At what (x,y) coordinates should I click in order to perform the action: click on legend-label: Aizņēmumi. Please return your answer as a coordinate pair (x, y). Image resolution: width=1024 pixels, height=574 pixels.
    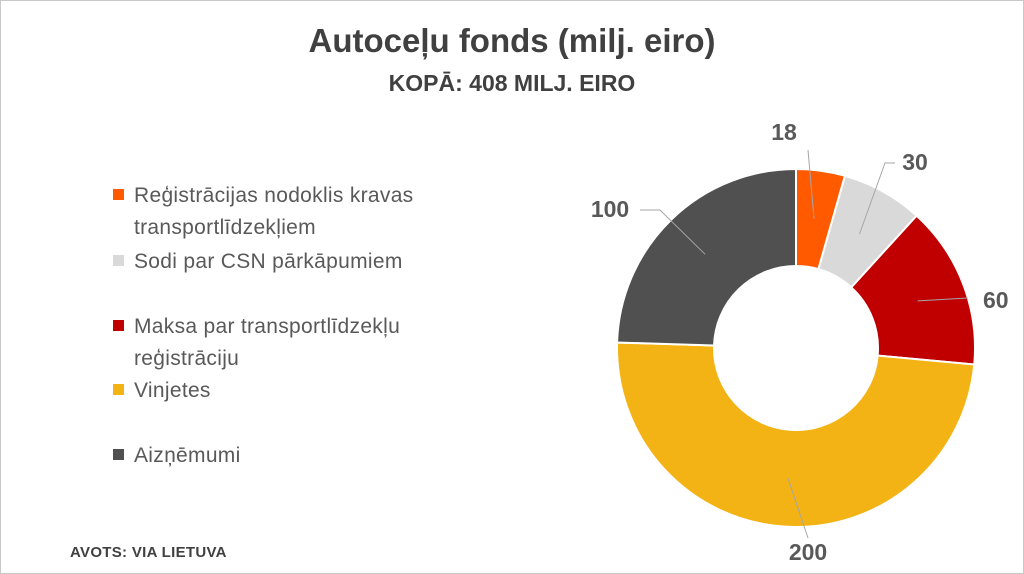
    Looking at the image, I should click on (187, 455).